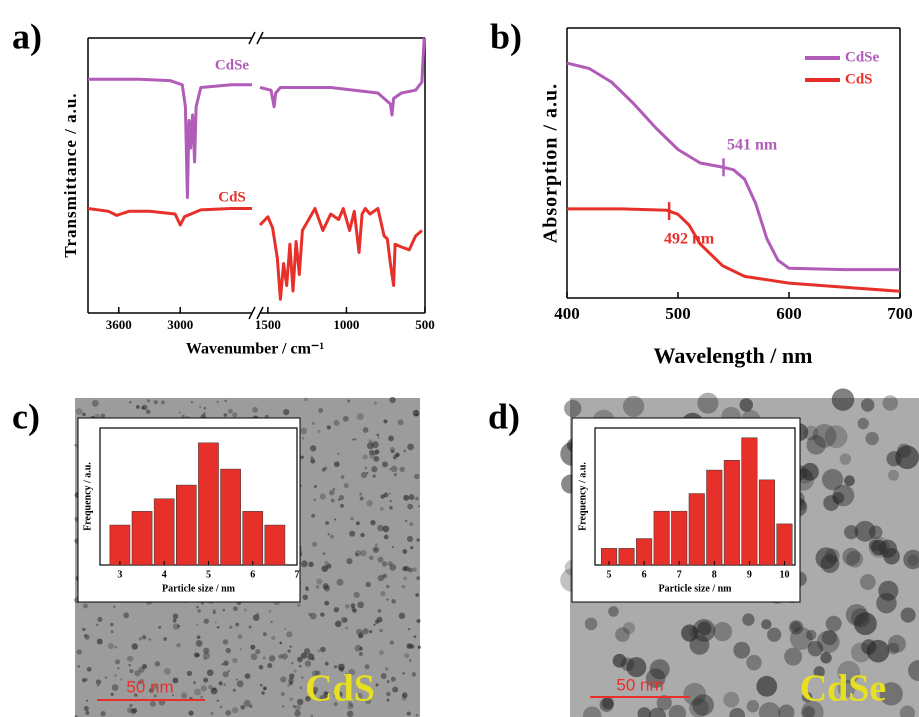 This screenshot has width=919, height=717. What do you see at coordinates (678, 313) in the screenshot?
I see `x-tick-label: 500` at bounding box center [678, 313].